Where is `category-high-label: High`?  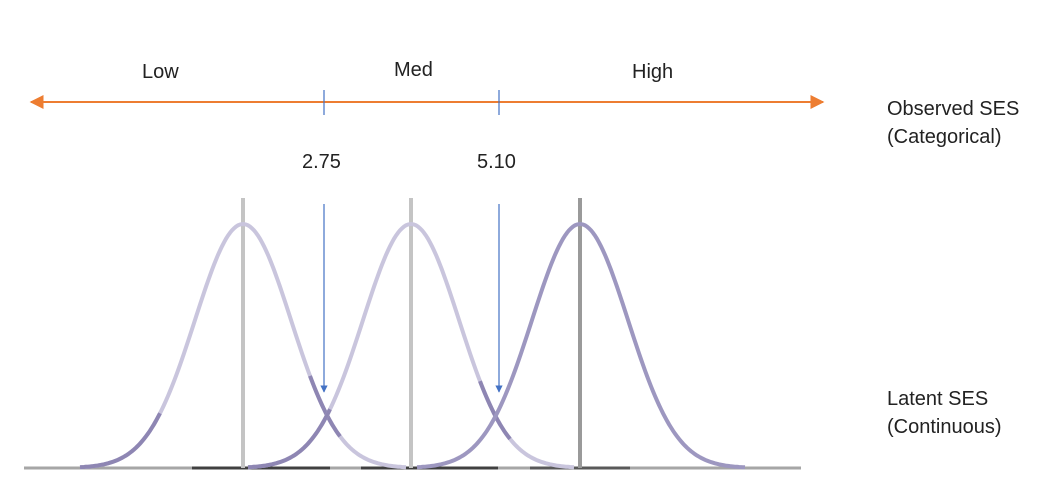 category-high-label: High is located at coordinates (652, 72).